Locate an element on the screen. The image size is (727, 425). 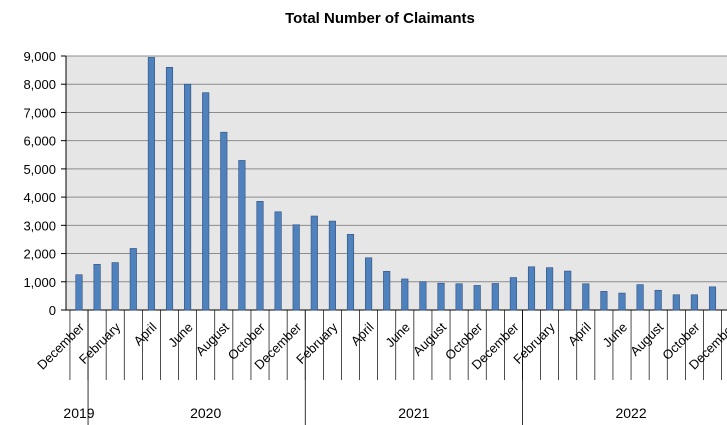
y-tick-label: 3,000 is located at coordinates (39, 225).